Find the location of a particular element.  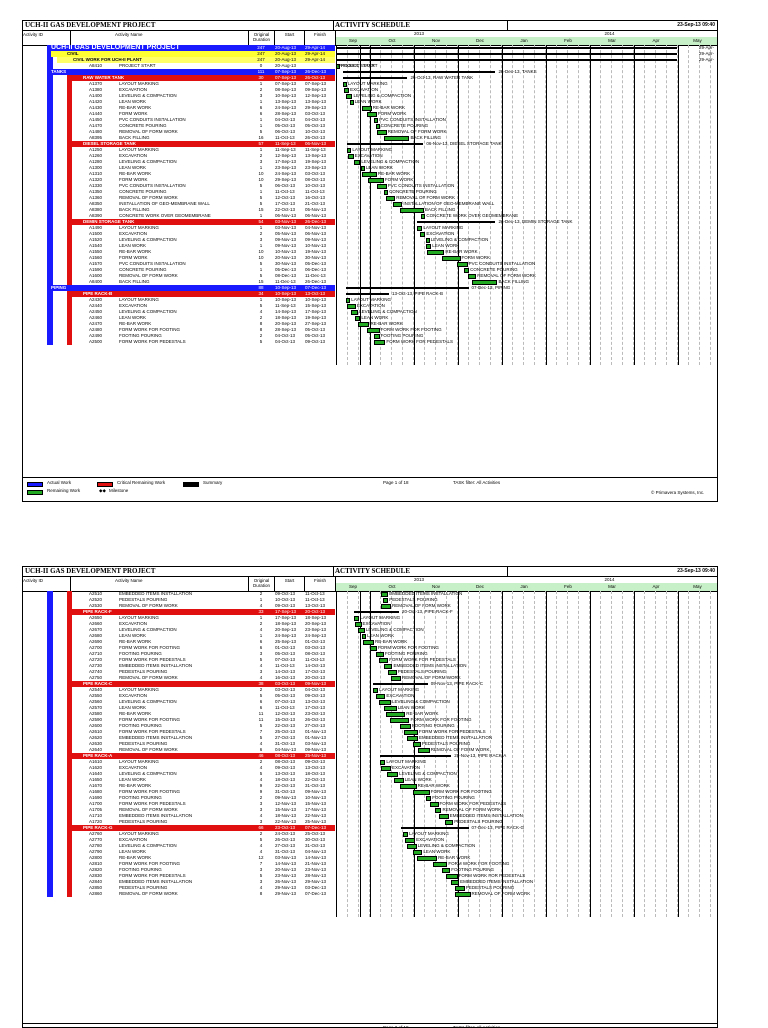

wbs-row: PIPE RACK-F 33 17-Sep-13 20-Oct-13 is located at coordinates (370, 612).